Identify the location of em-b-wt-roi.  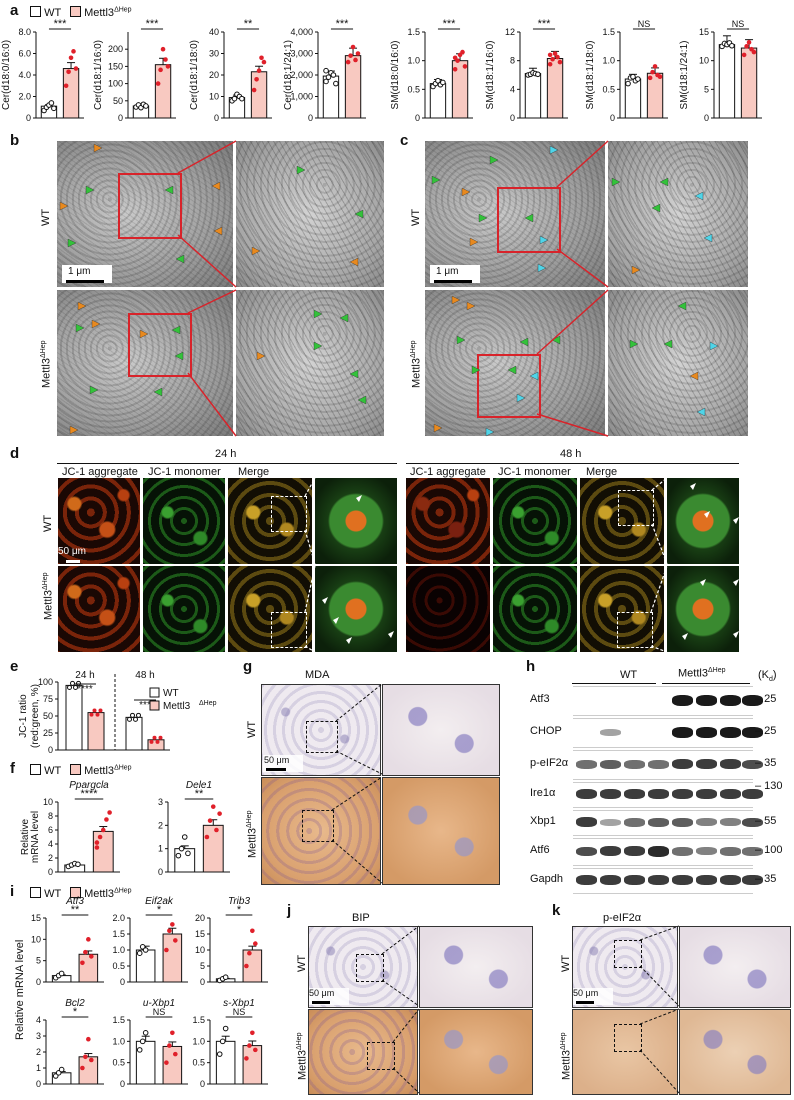
(150, 206).